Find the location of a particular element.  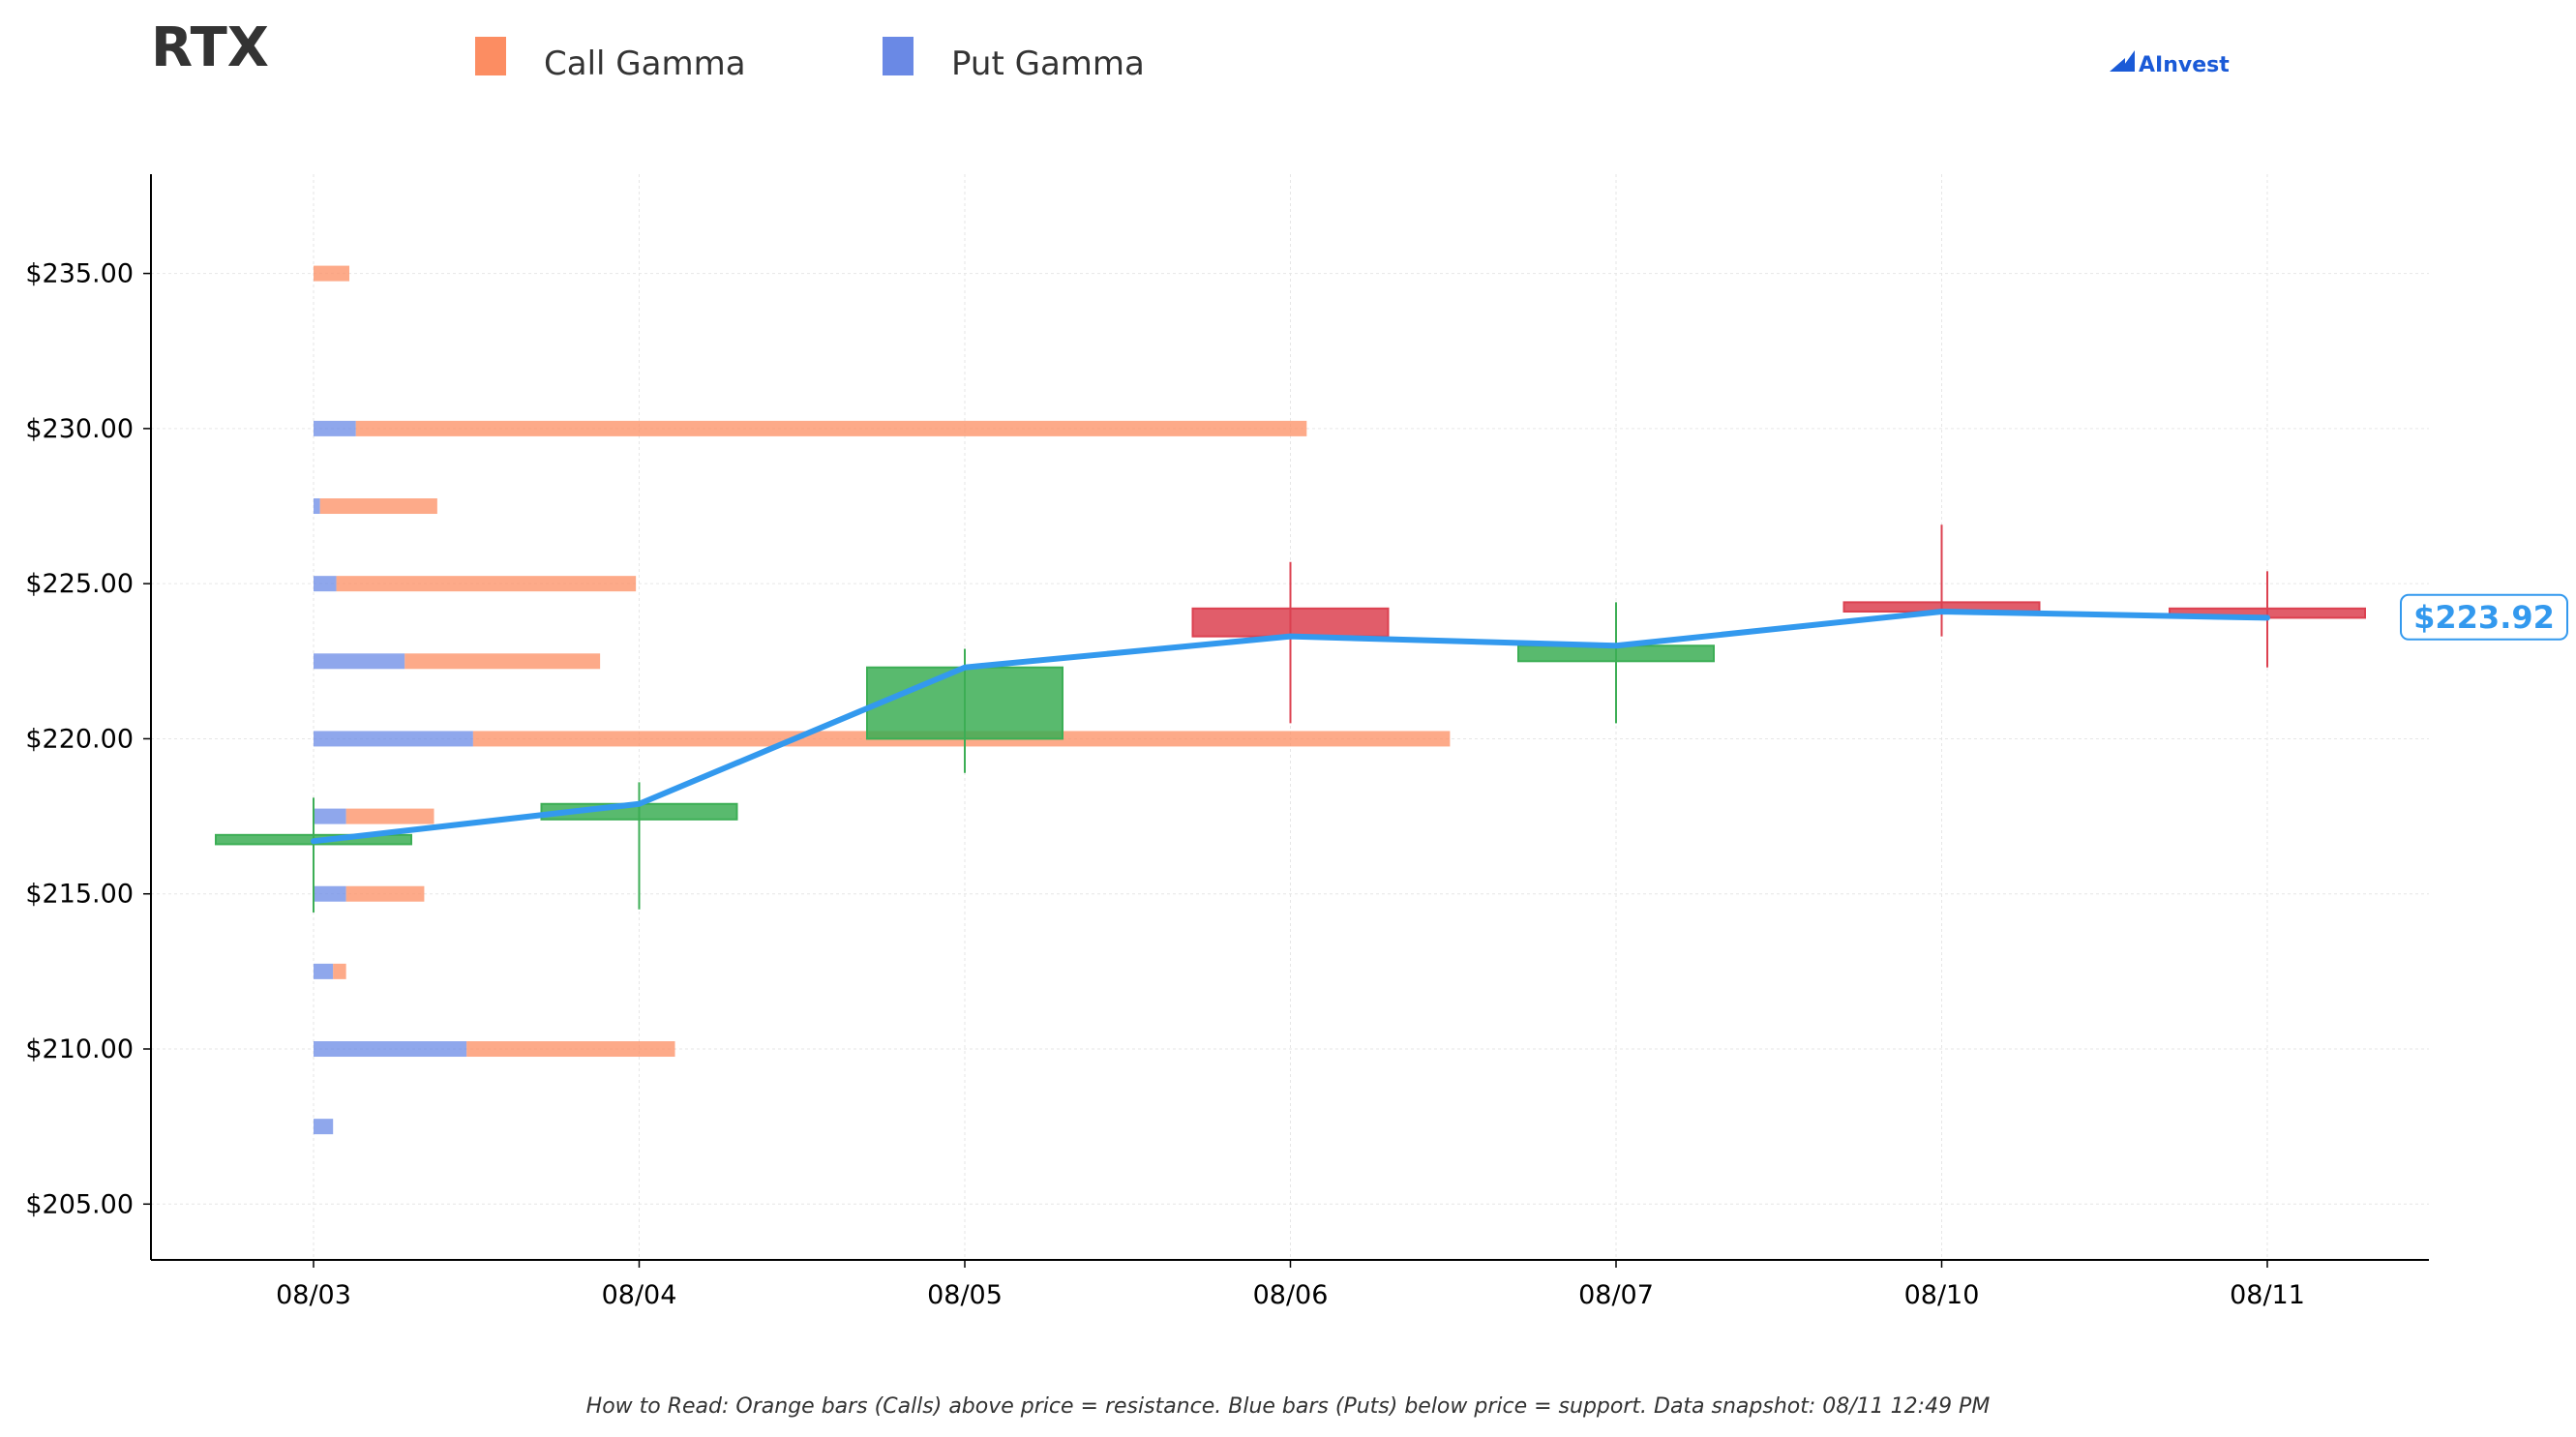

y-tick-label: $230.00 is located at coordinates (79, 429).